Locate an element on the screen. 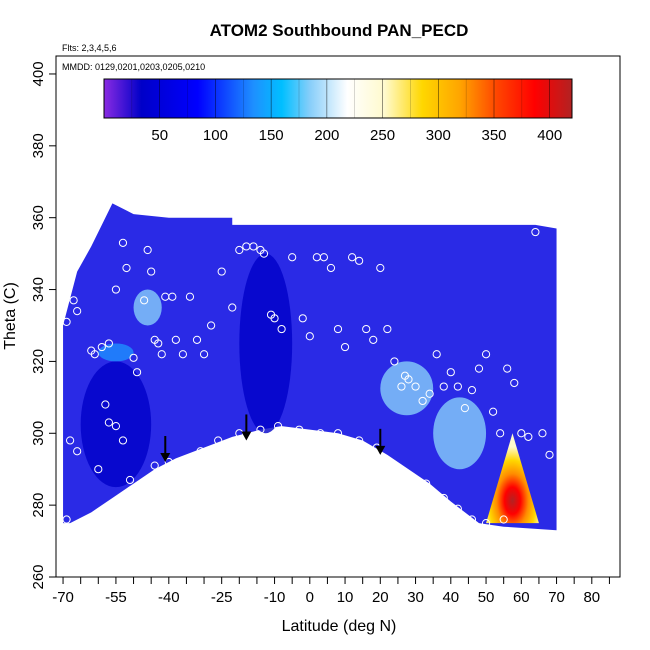  x-tick-label: -70 is located at coordinates (63, 597).